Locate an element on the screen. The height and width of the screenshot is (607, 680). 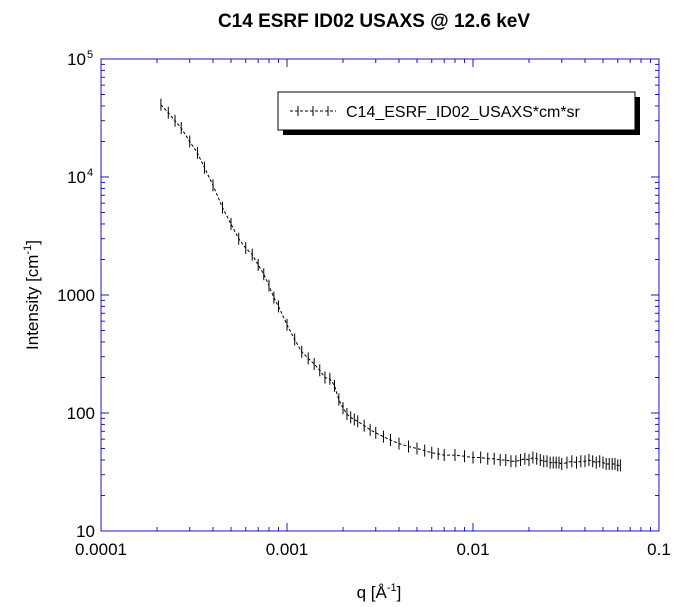
chart-title: C14 ESRF ID02 USAXS @ 12.6 keV is located at coordinates (374, 21).